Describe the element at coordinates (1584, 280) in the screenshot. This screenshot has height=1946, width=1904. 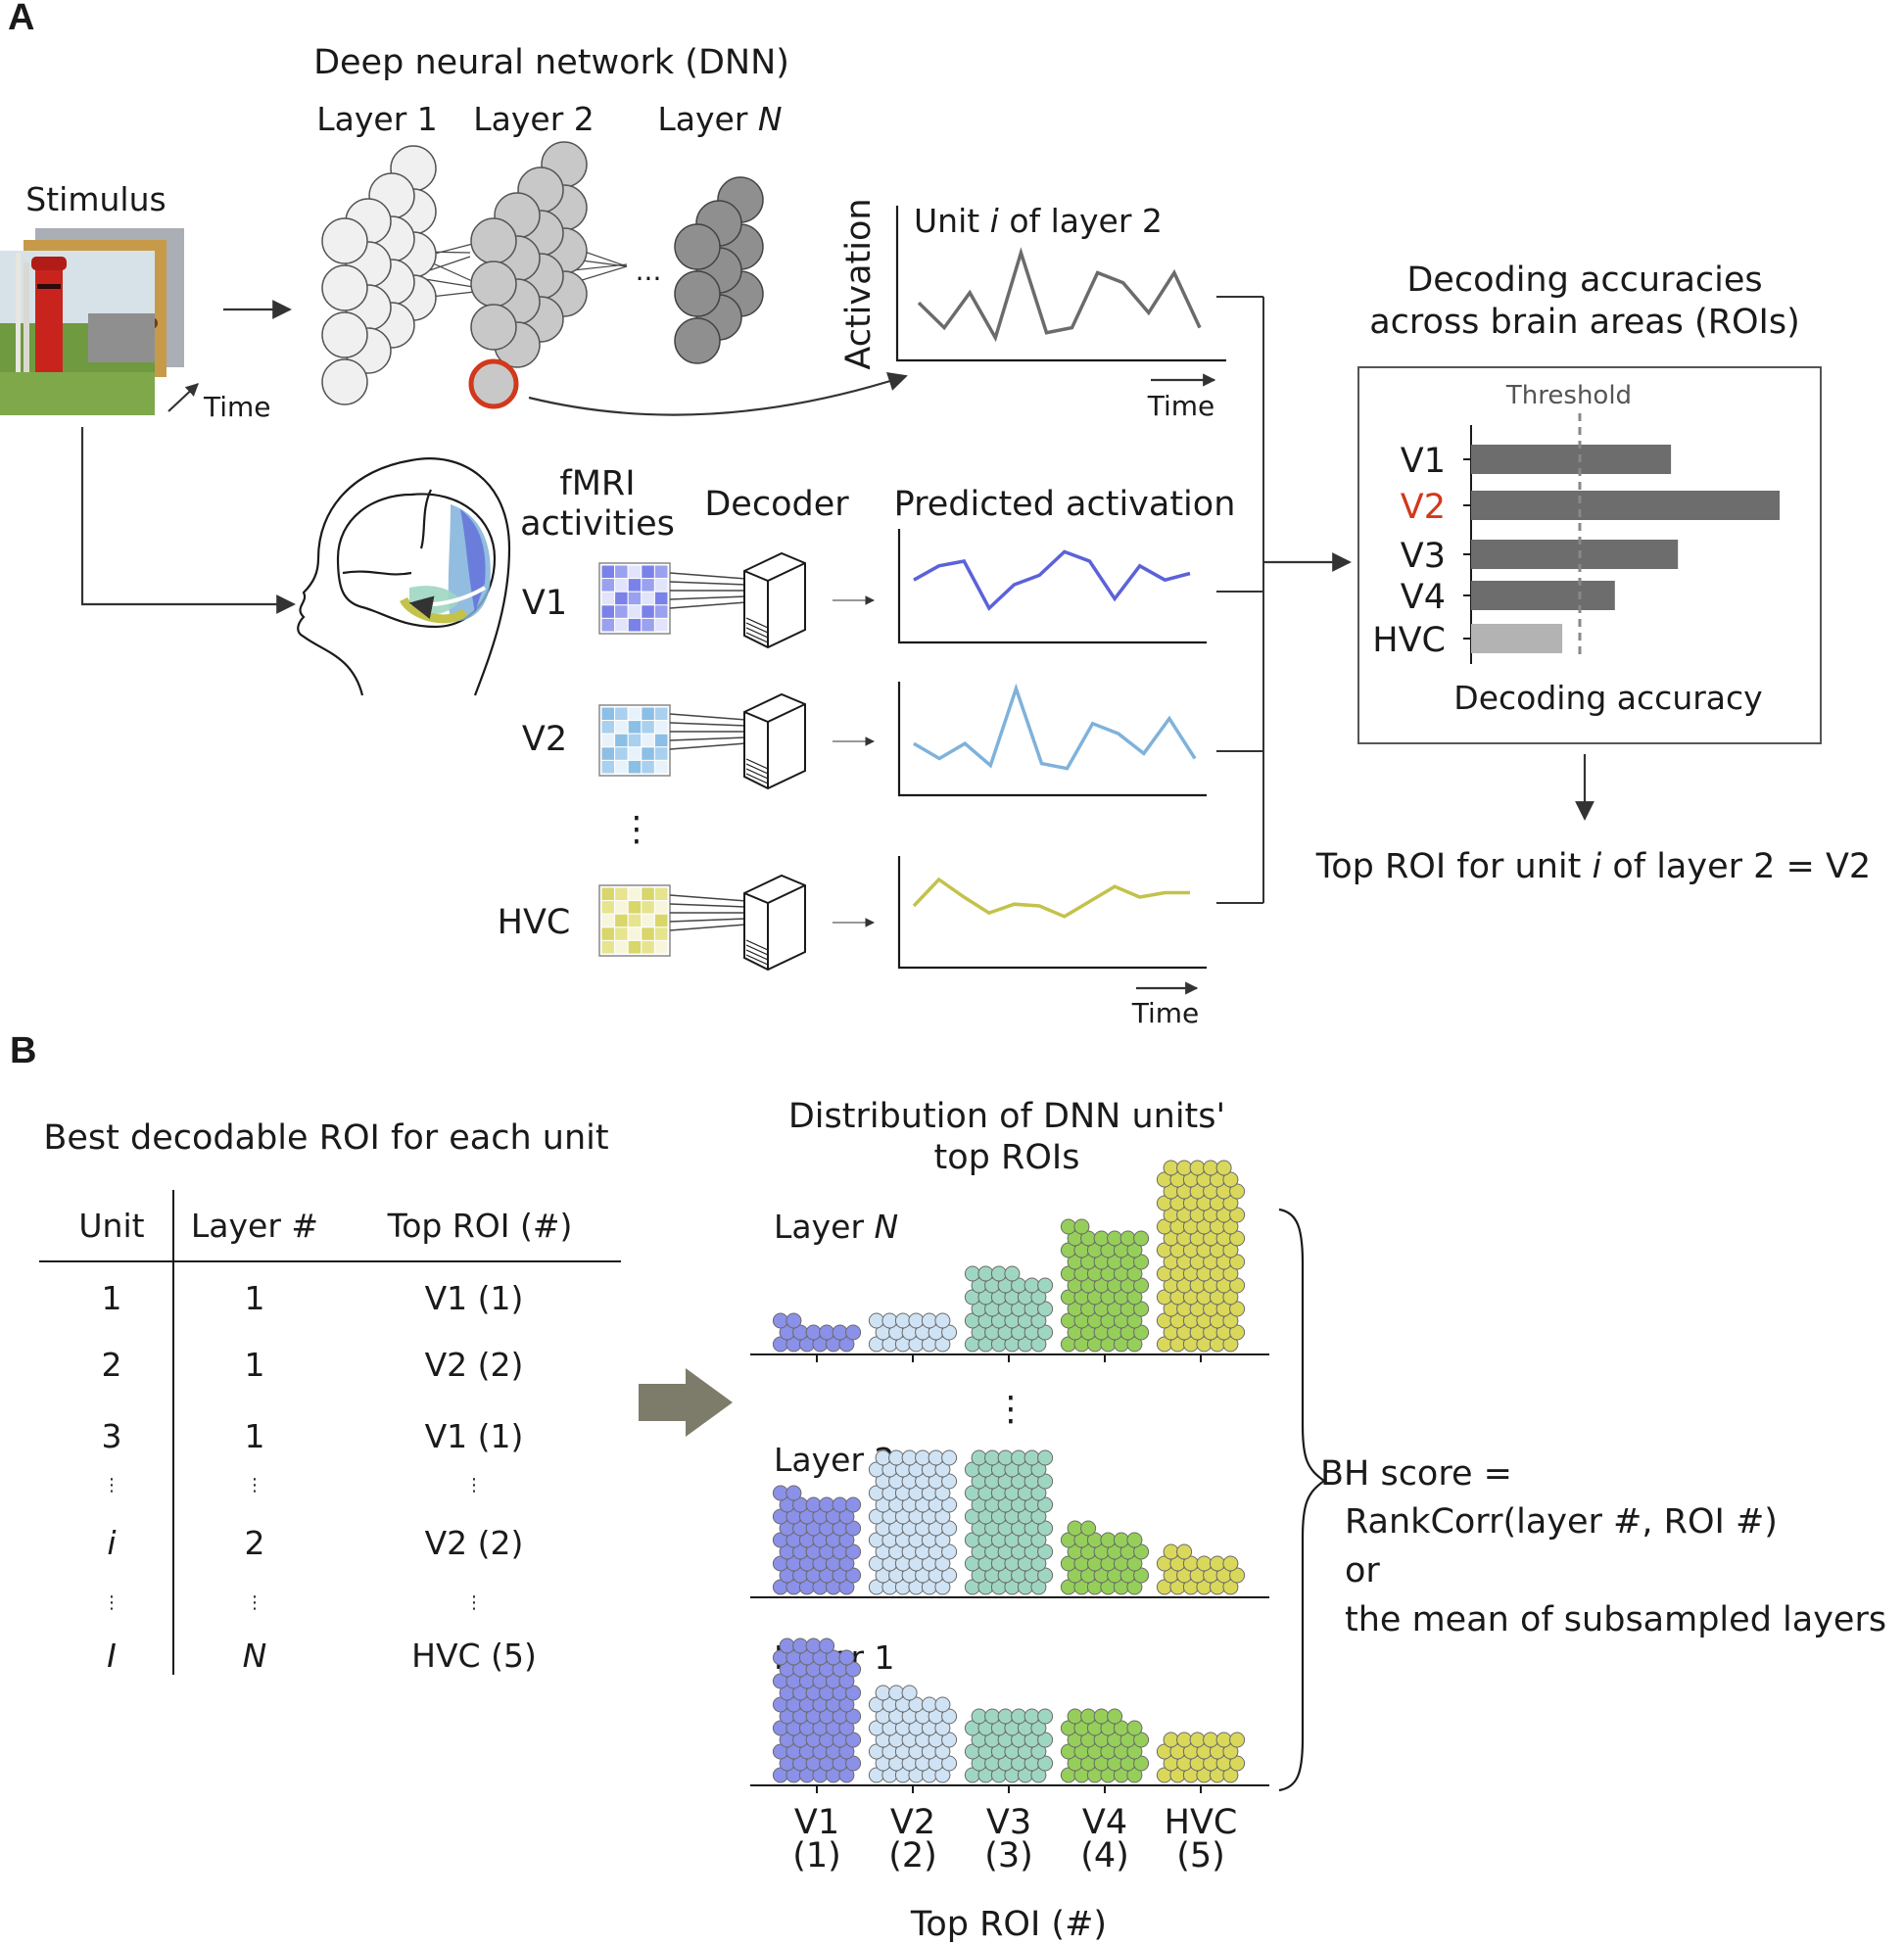
I see `decoding-title-1: Decoding accuracies` at that location.